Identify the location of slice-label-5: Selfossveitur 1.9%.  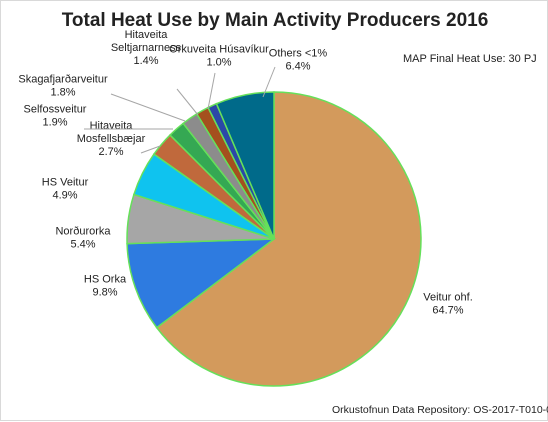
(55, 116).